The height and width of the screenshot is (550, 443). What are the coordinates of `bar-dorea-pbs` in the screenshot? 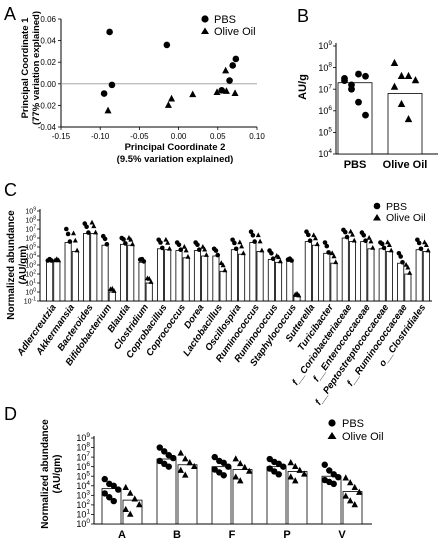 It's located at (197, 276).